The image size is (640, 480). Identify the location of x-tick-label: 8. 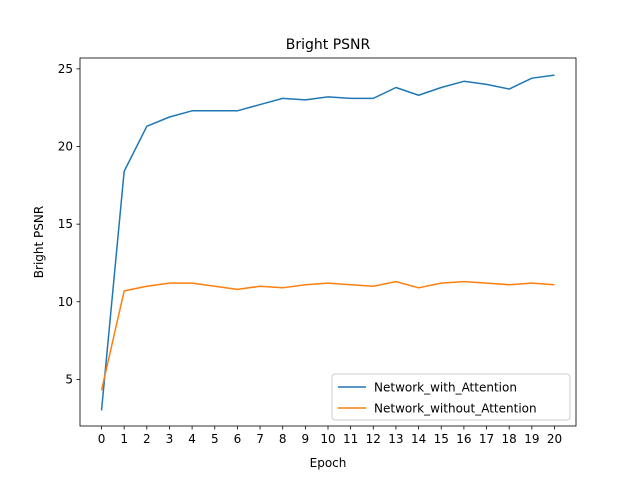
(283, 439).